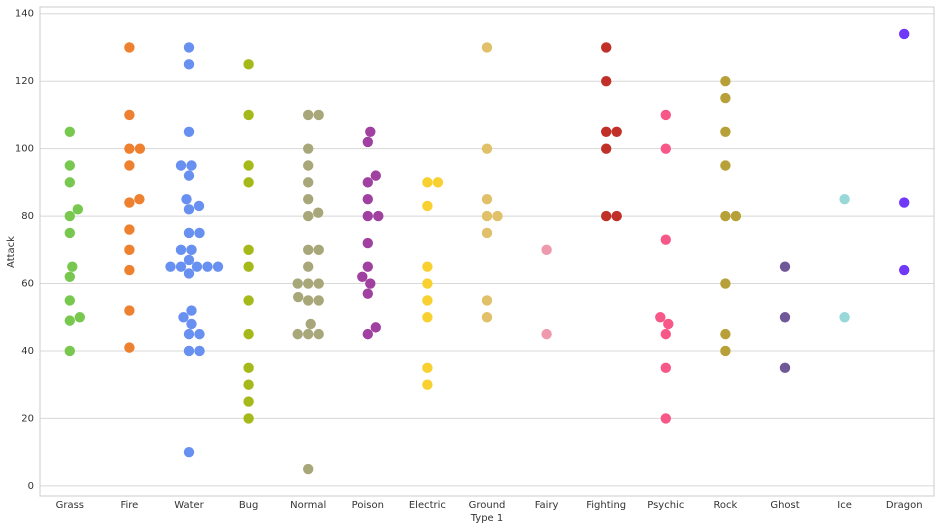  What do you see at coordinates (24, 149) in the screenshot?
I see `y-tick-label: 100` at bounding box center [24, 149].